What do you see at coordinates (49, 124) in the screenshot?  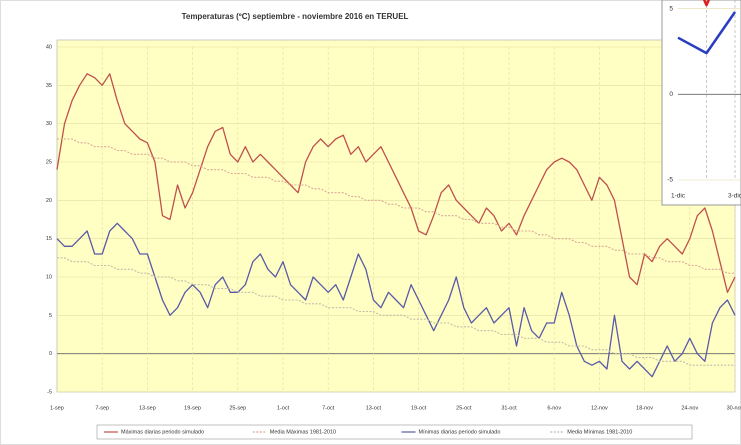 I see `y-tick-label: 30` at bounding box center [49, 124].